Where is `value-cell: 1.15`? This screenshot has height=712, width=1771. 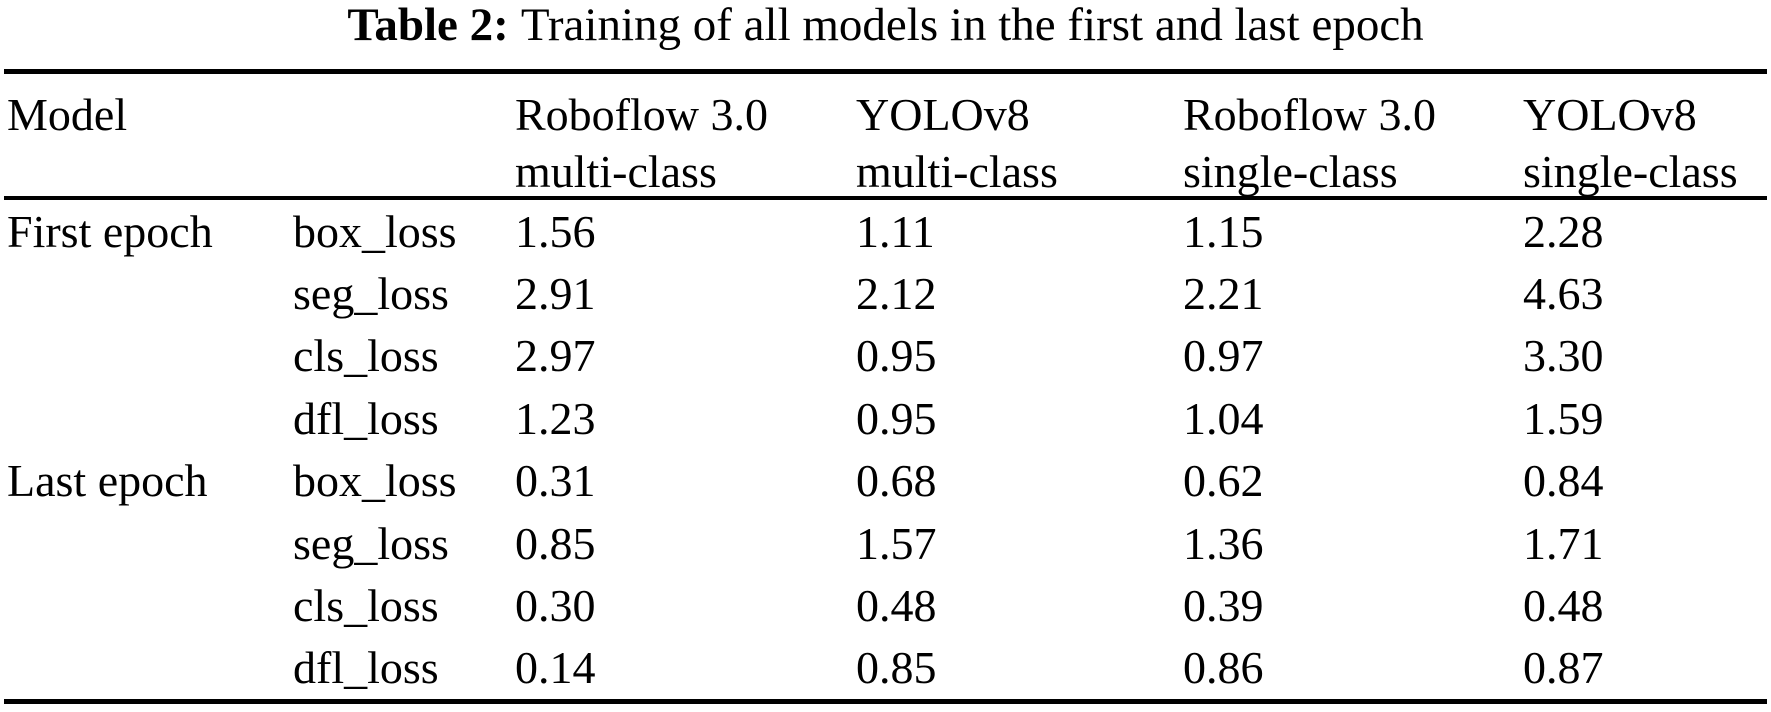
value-cell: 1.15 is located at coordinates (1223, 231).